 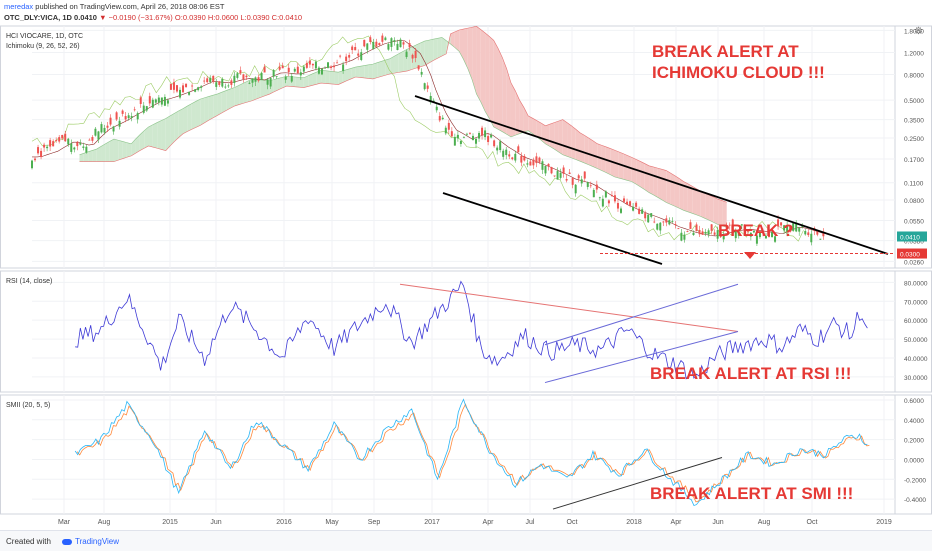 What do you see at coordinates (170, 522) in the screenshot?
I see `x-tick-label: 2015` at bounding box center [170, 522].